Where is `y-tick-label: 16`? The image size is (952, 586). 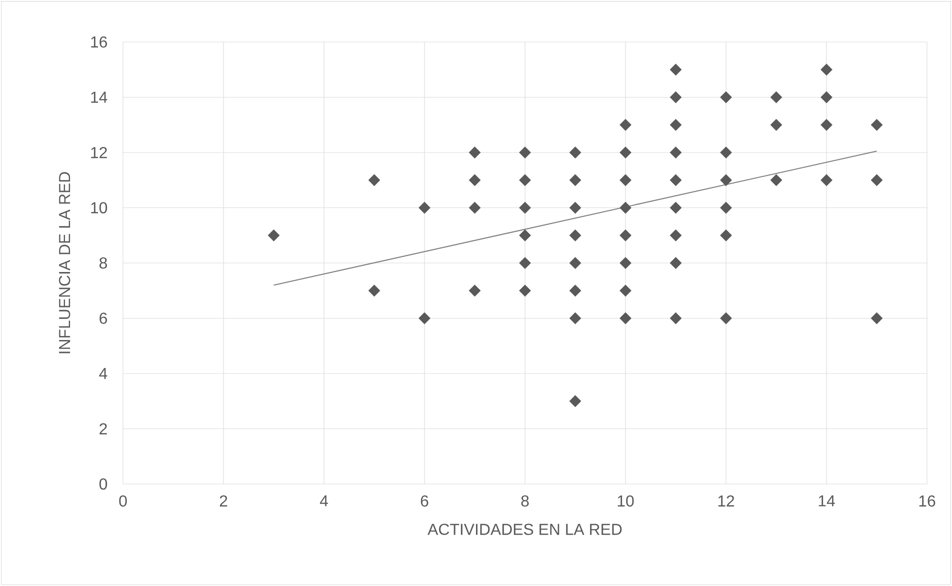
y-tick-label: 16 is located at coordinates (99, 42).